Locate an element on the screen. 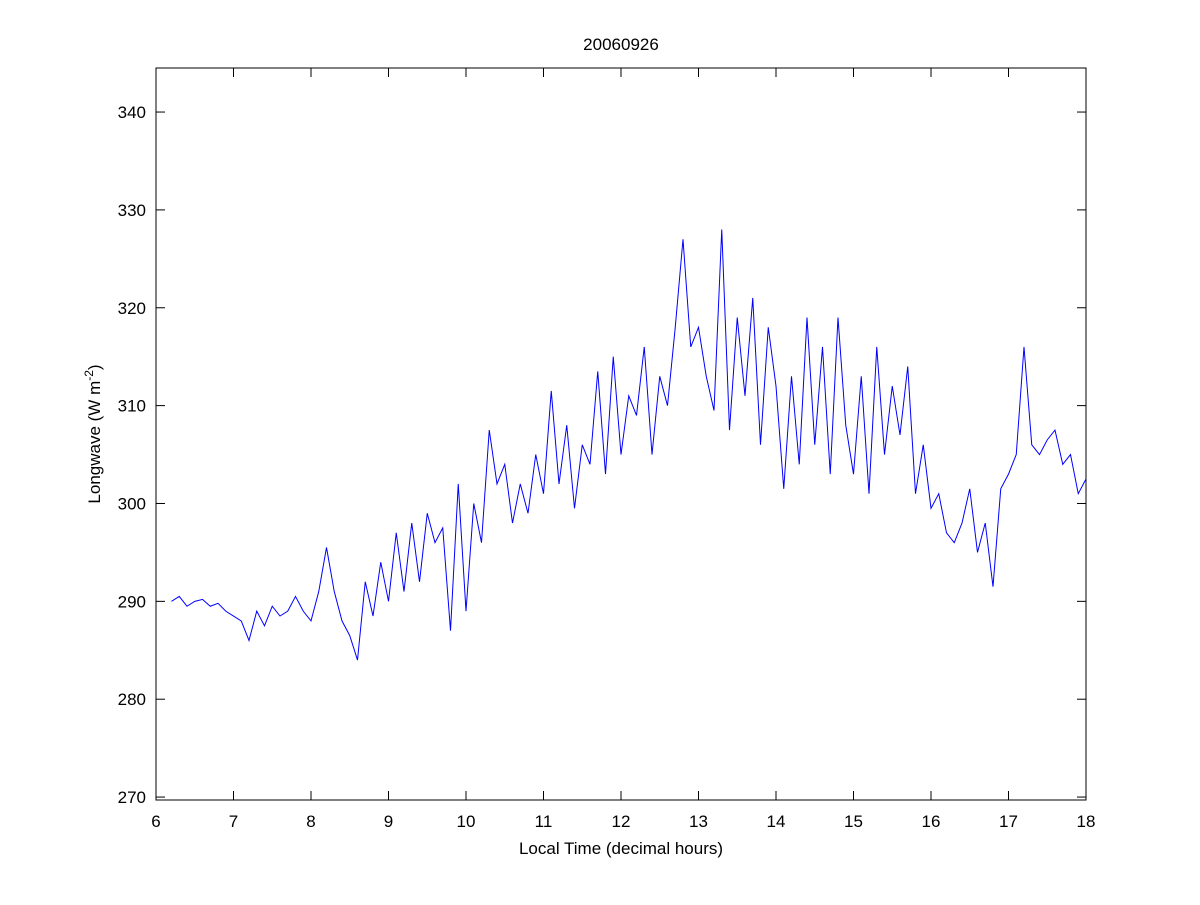 The image size is (1200, 905). y-tick-label: 340 is located at coordinates (132, 112).